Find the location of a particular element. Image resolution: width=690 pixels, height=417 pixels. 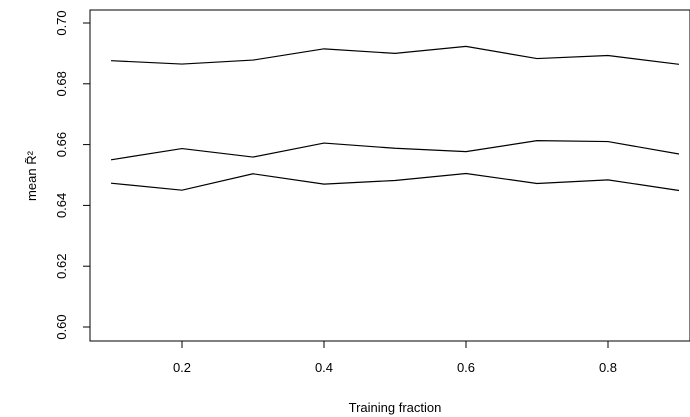

x-tick-label: 0.8 is located at coordinates (608, 367).